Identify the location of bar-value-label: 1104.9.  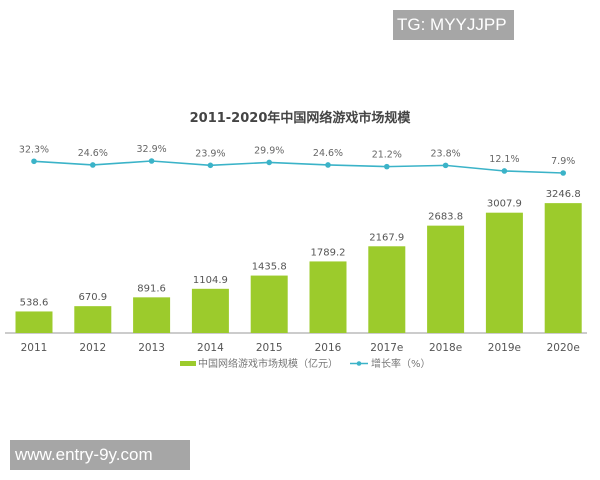
(210, 280).